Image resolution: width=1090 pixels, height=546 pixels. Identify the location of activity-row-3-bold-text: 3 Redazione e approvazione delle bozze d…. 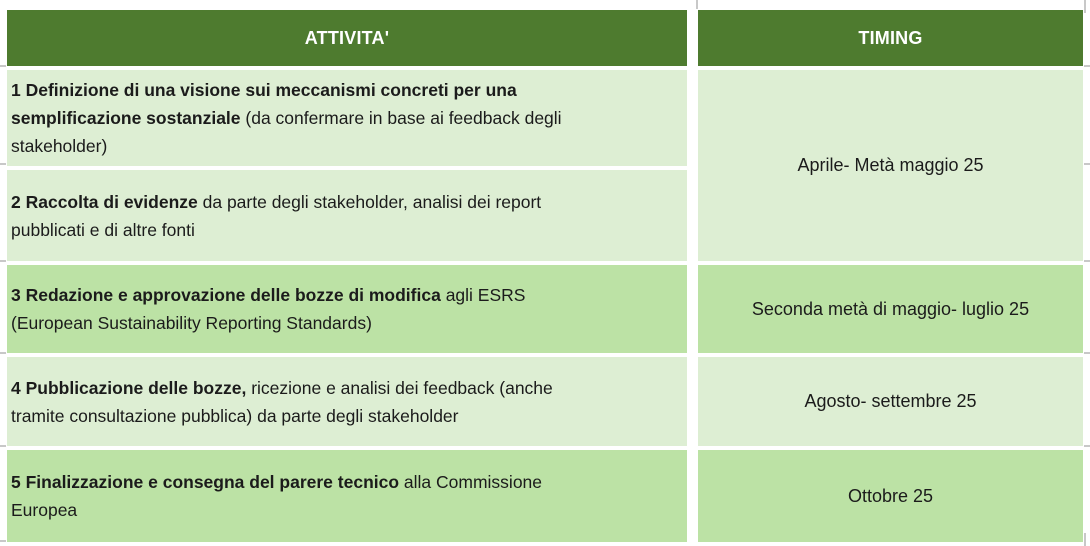
(226, 295).